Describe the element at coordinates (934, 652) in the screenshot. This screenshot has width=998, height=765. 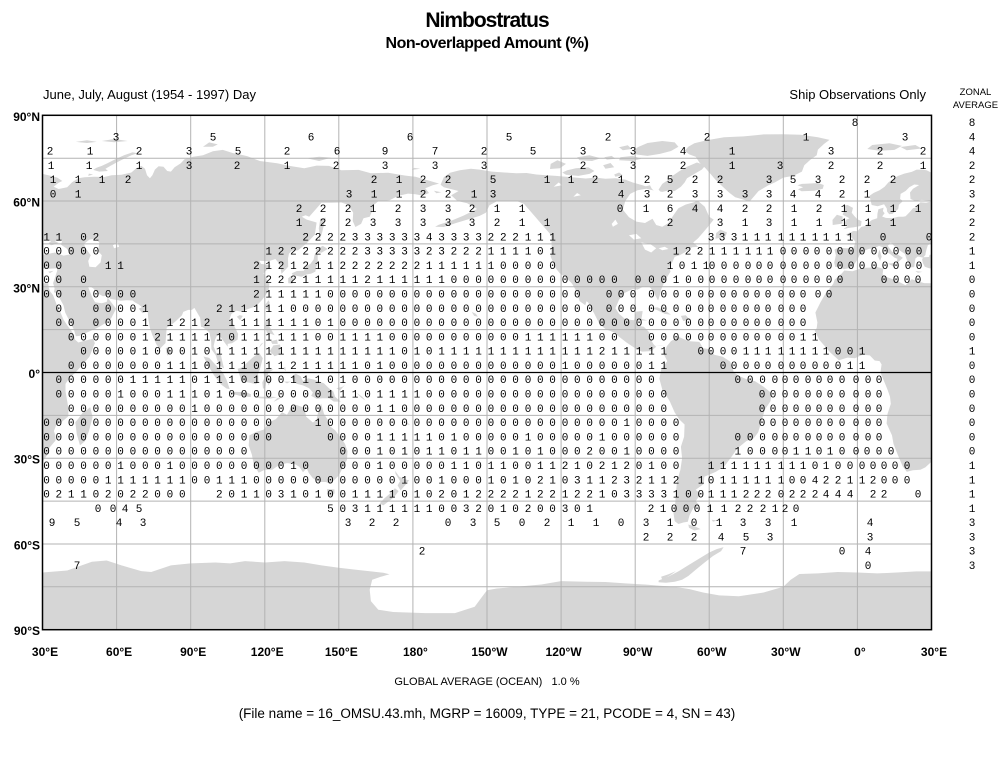
I see `svg-text: 30°E` at that location.